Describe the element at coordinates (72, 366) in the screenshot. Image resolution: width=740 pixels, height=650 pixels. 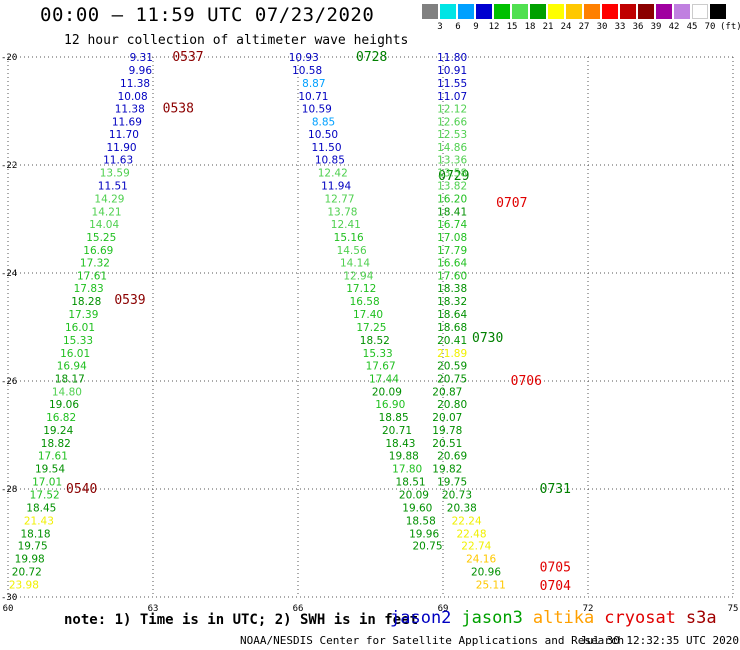
I see `data-point-label: 16.94` at that location.